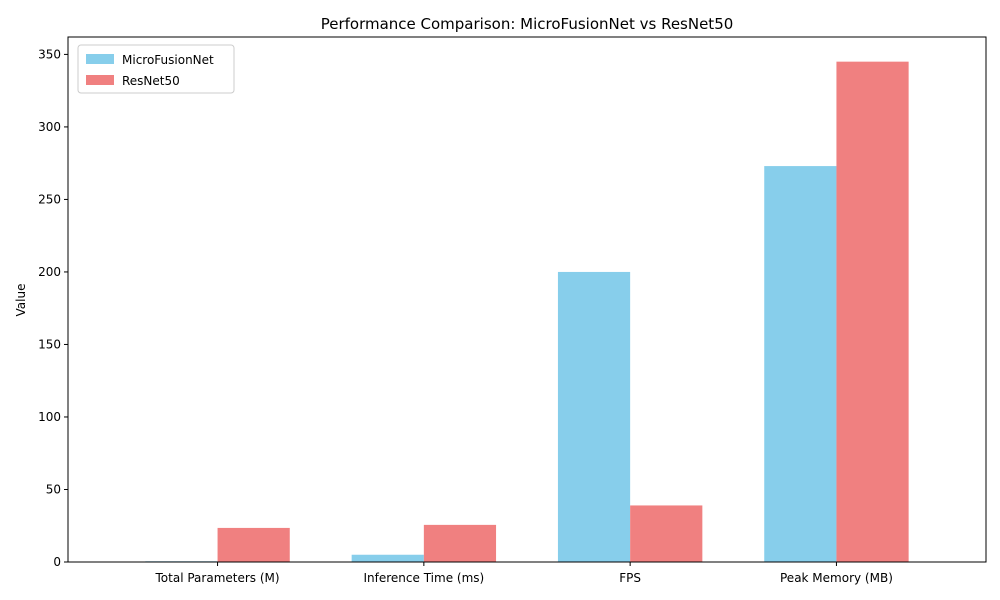 The image size is (1000, 600). I want to click on y-tick-label: 0, so click(57, 562).